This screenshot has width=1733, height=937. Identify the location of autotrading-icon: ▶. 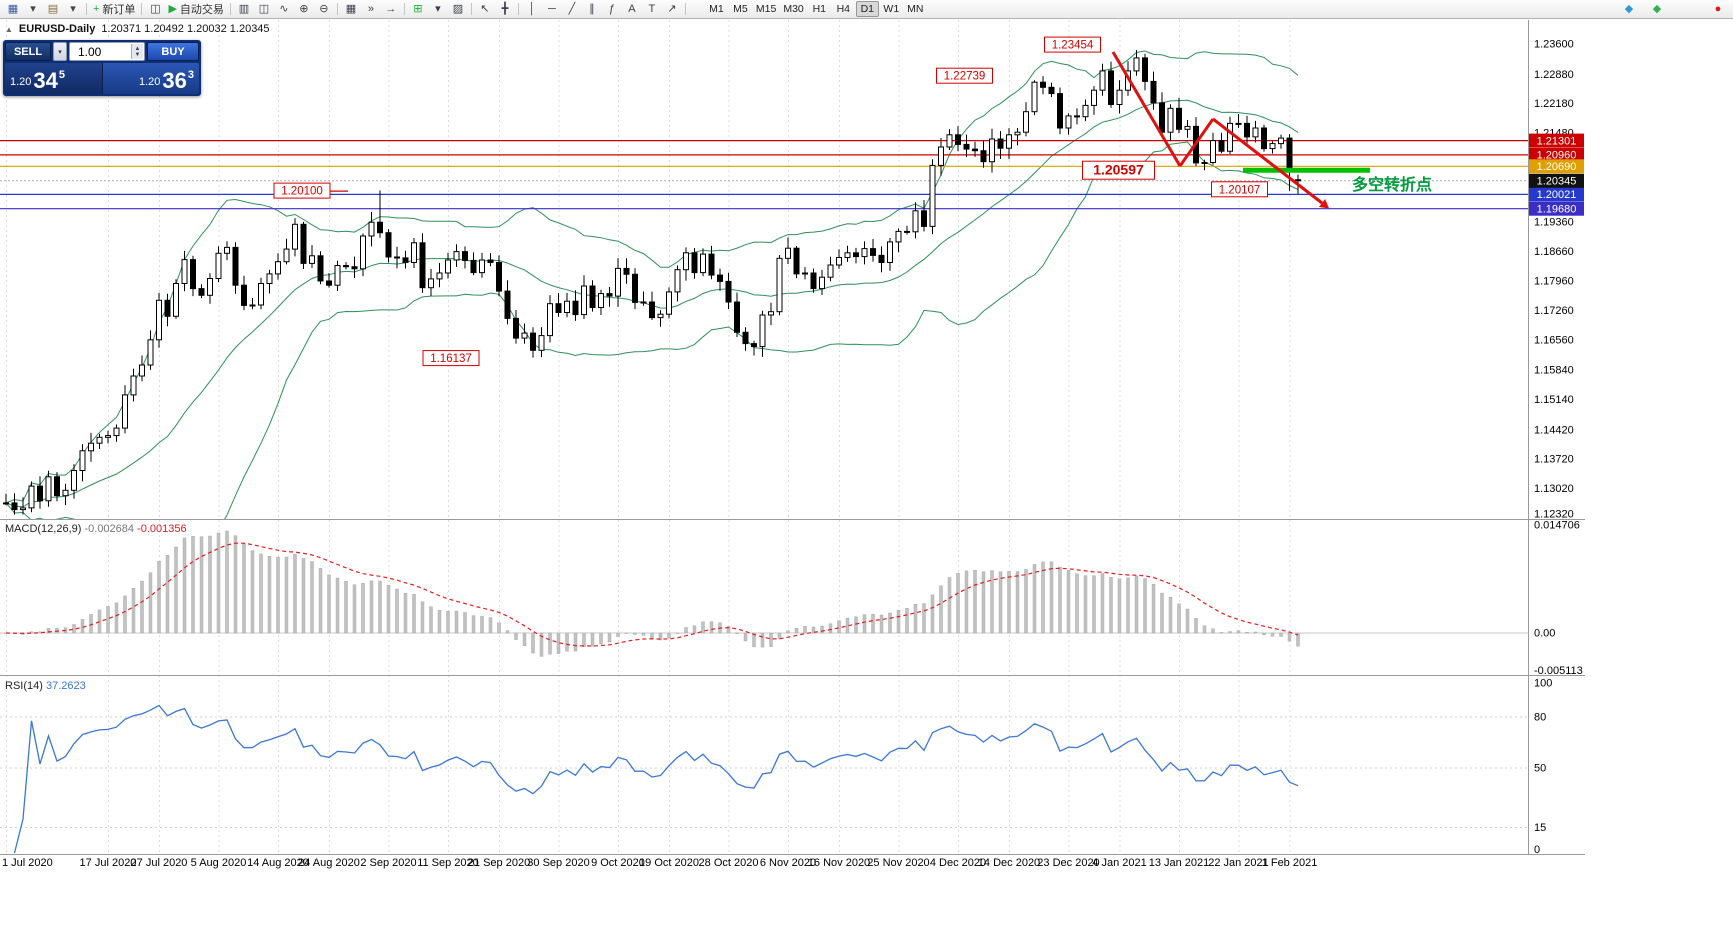
(172, 8).